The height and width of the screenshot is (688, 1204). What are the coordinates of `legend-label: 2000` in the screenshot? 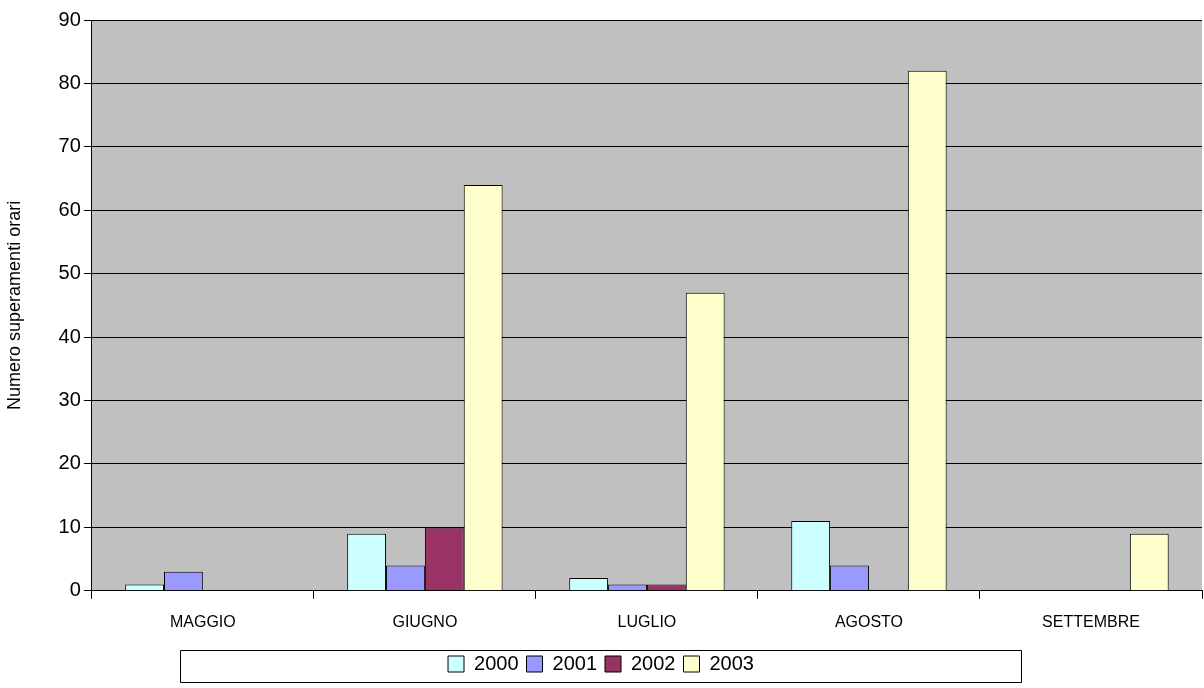 It's located at (496, 662).